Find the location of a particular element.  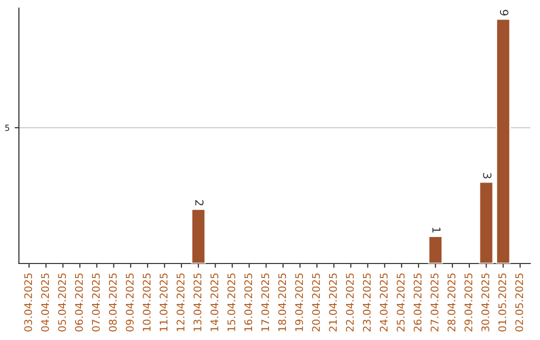

x-tick-label: 16.04.2025 is located at coordinates (248, 302).